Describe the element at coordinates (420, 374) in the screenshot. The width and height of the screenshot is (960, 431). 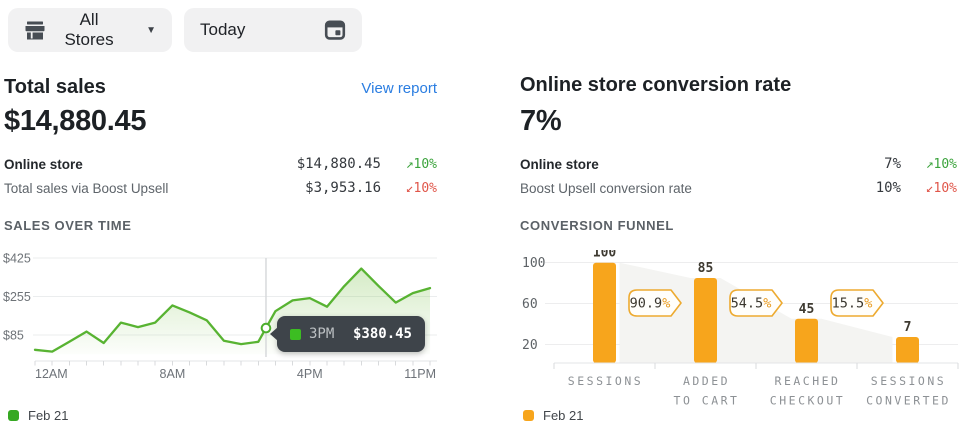
I see `x-axis-label: 11PM` at that location.